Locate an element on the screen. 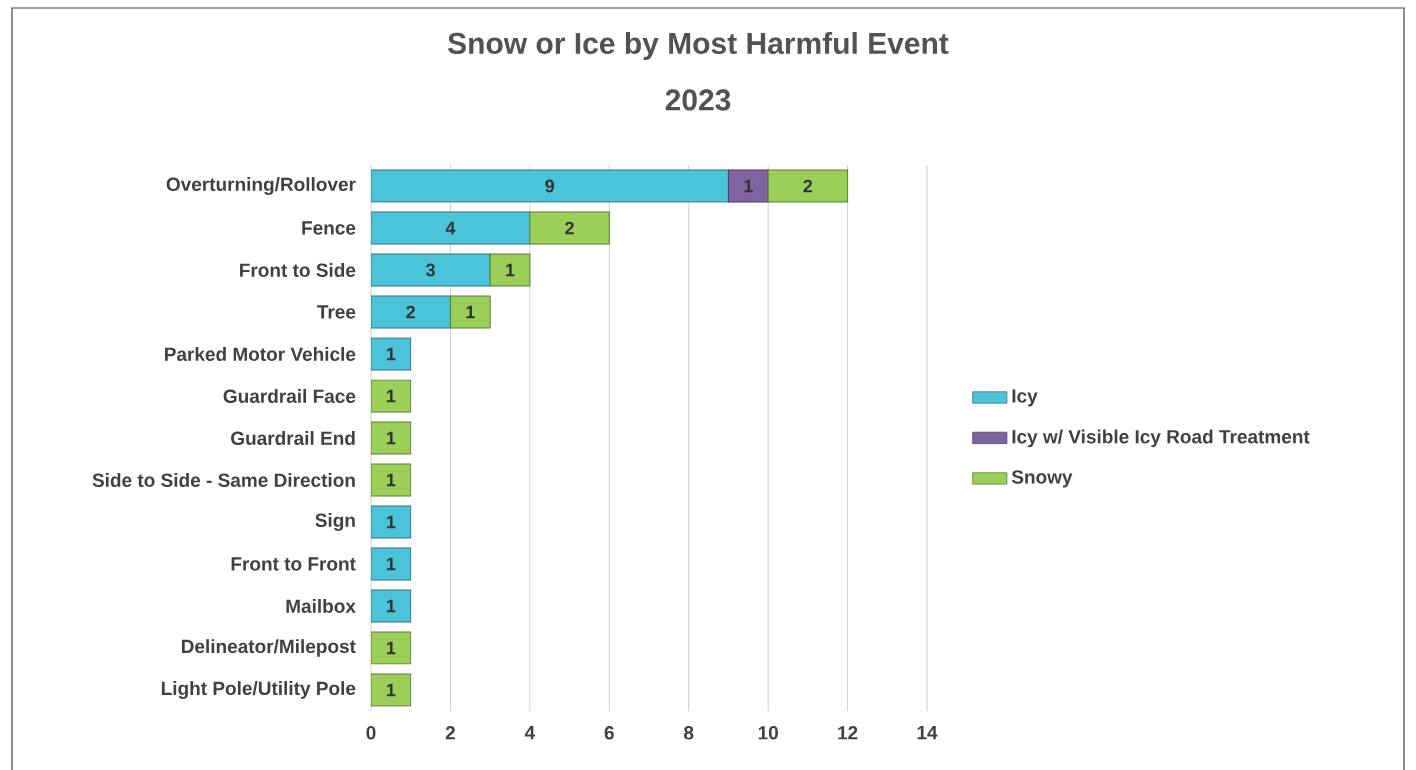  legend-label: Icy is located at coordinates (1025, 398).